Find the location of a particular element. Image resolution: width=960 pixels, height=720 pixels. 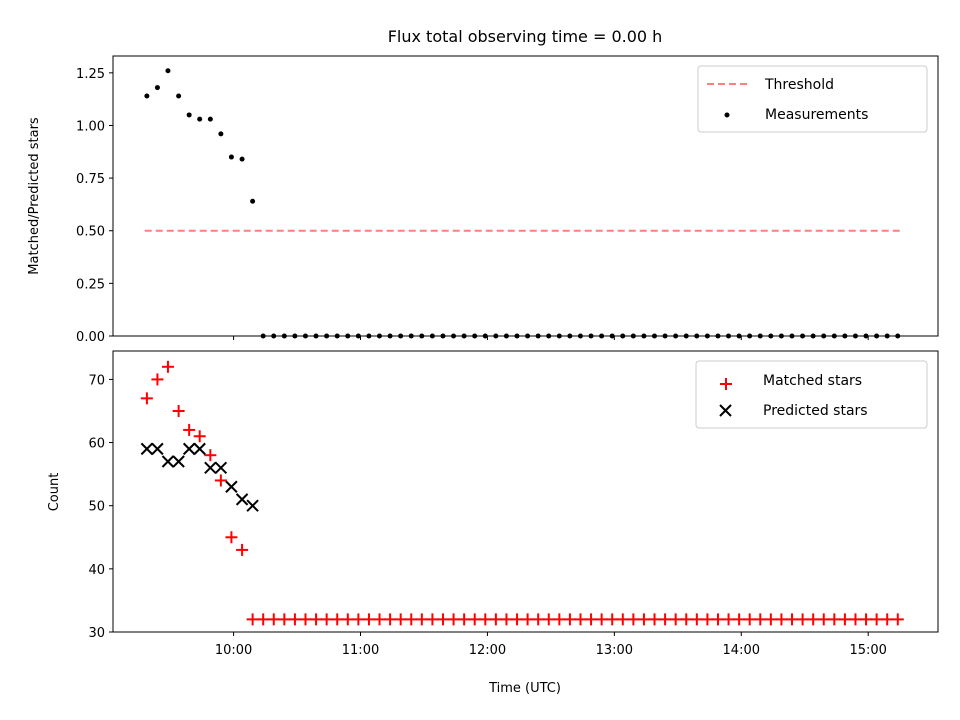

x-tick-label: 13:00 is located at coordinates (614, 650).